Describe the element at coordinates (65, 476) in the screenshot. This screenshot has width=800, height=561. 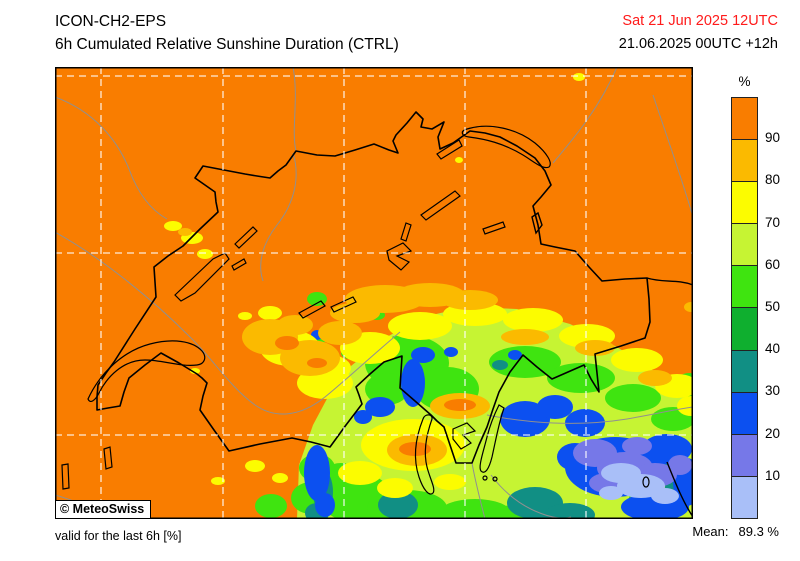
I see `lake-bourget` at that location.